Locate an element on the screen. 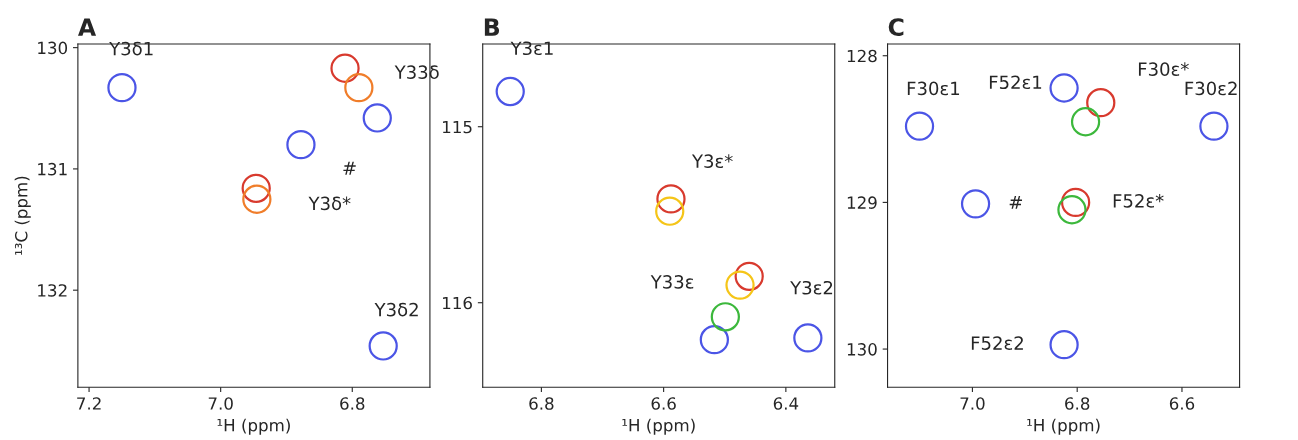 This screenshot has height=440, width=1298. y-tick-label: 129 is located at coordinates (862, 202).